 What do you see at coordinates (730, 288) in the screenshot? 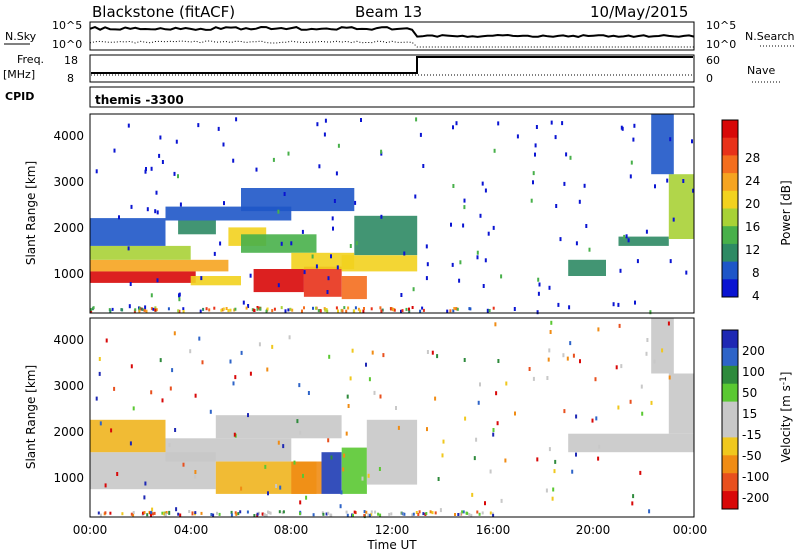
I see `power-cbar-segment` at bounding box center [730, 288].